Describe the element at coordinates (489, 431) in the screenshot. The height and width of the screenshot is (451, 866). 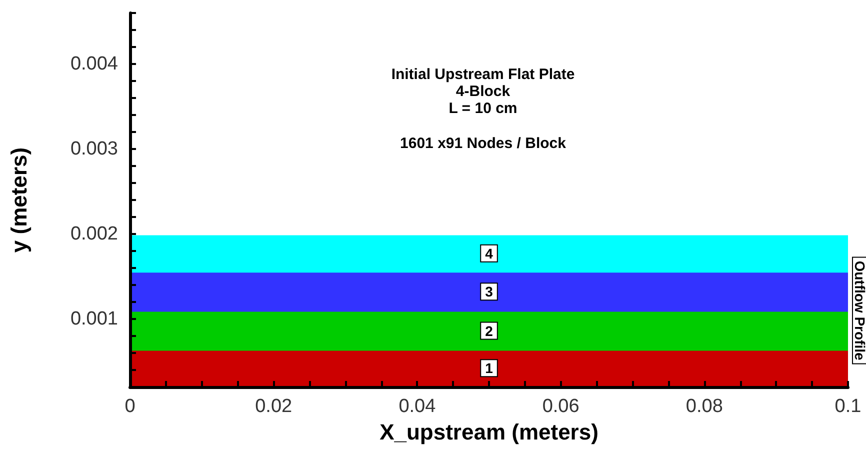
I see `x-axis-title: X_upstream (meters)` at that location.